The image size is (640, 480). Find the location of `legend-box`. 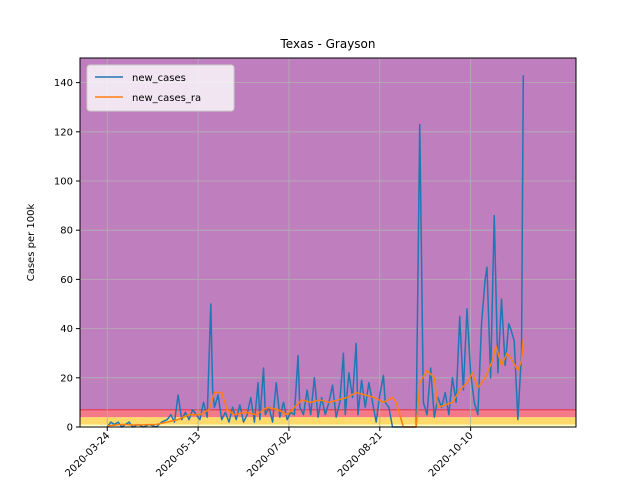

legend-box is located at coordinates (160, 88).